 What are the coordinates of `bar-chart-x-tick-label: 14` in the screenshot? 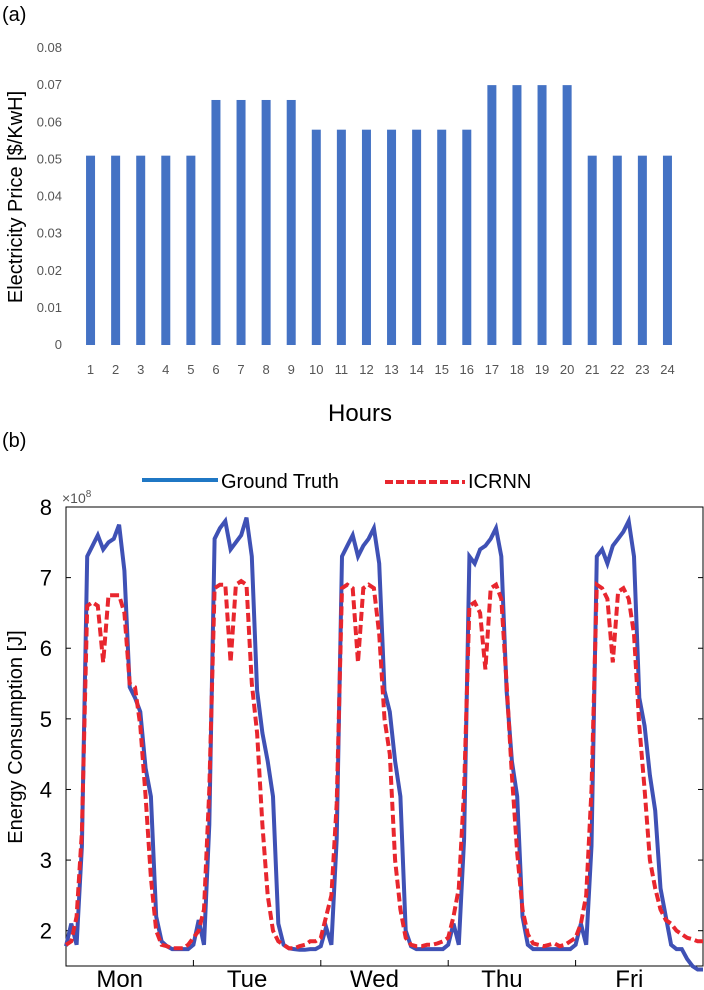 It's located at (416, 369).